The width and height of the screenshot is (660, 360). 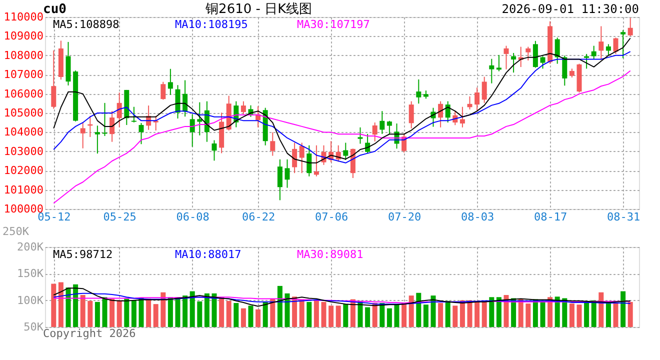 I want to click on y-tick-label: 105000, so click(x=24, y=113).